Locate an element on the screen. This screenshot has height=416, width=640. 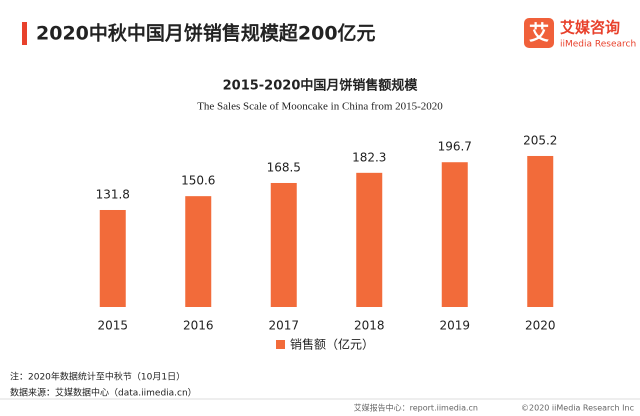
x-tick-label: 2019 is located at coordinates (454, 326).